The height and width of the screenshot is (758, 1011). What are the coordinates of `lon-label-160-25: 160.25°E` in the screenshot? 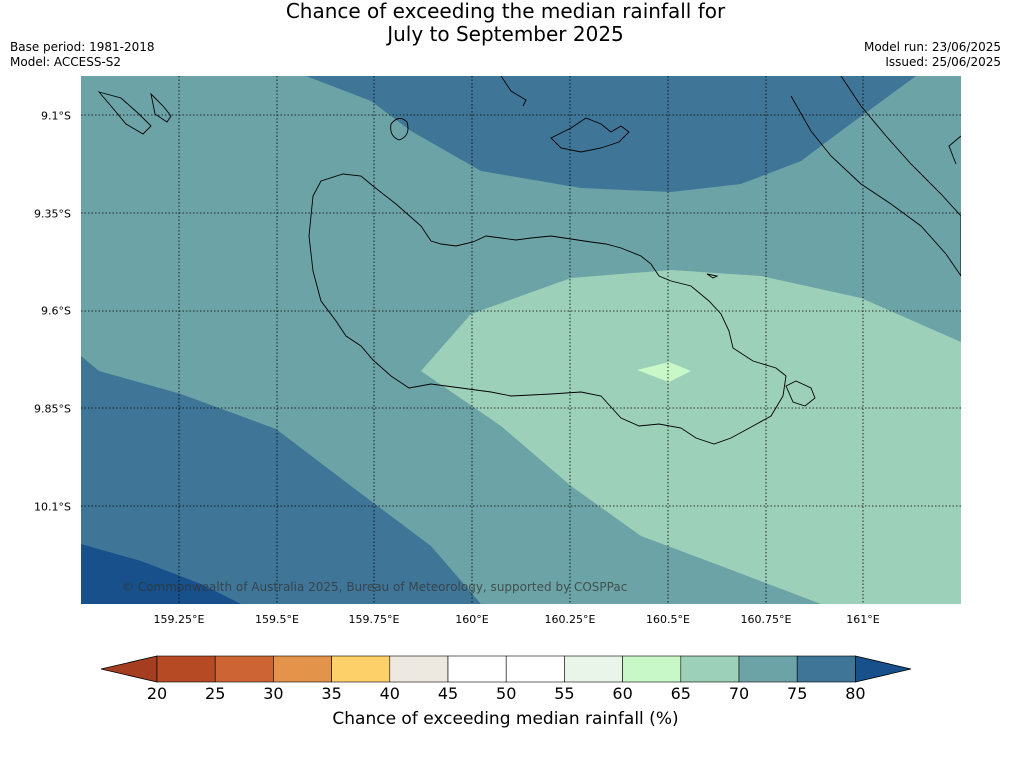 It's located at (570, 619).